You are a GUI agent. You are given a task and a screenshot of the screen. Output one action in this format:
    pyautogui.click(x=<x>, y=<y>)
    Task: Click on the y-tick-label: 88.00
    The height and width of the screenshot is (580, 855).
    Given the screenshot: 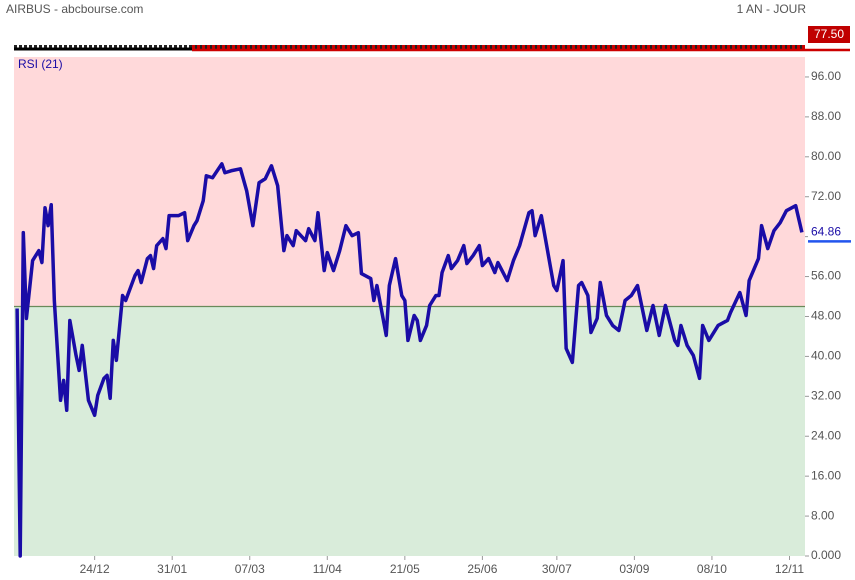 What is the action you would take?
    pyautogui.click(x=826, y=116)
    